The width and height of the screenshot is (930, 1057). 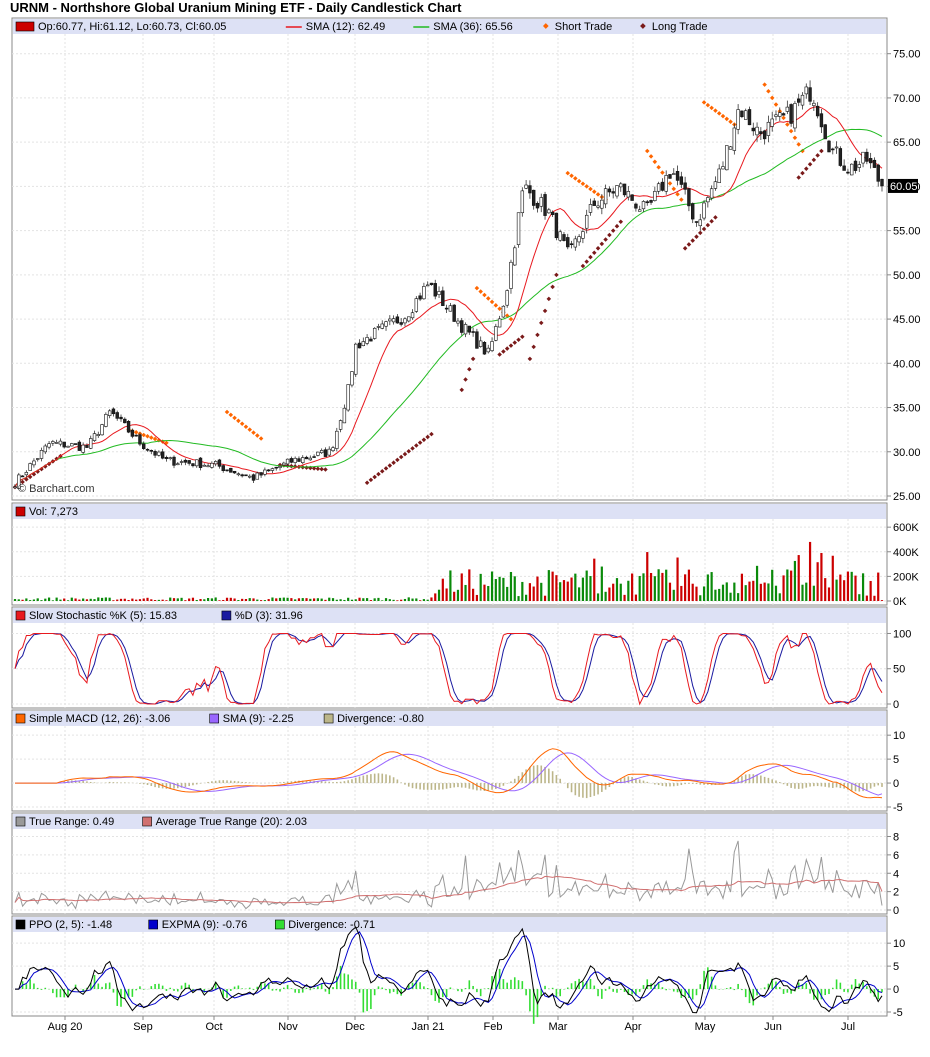 I want to click on last-price-marker, so click(x=903, y=185).